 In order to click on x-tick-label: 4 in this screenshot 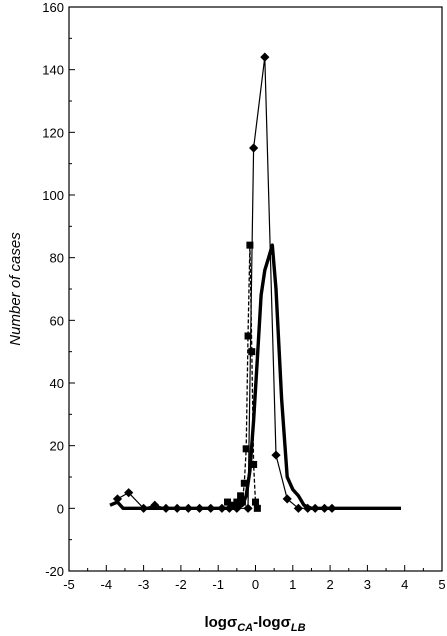, I will do `click(404, 584)`.